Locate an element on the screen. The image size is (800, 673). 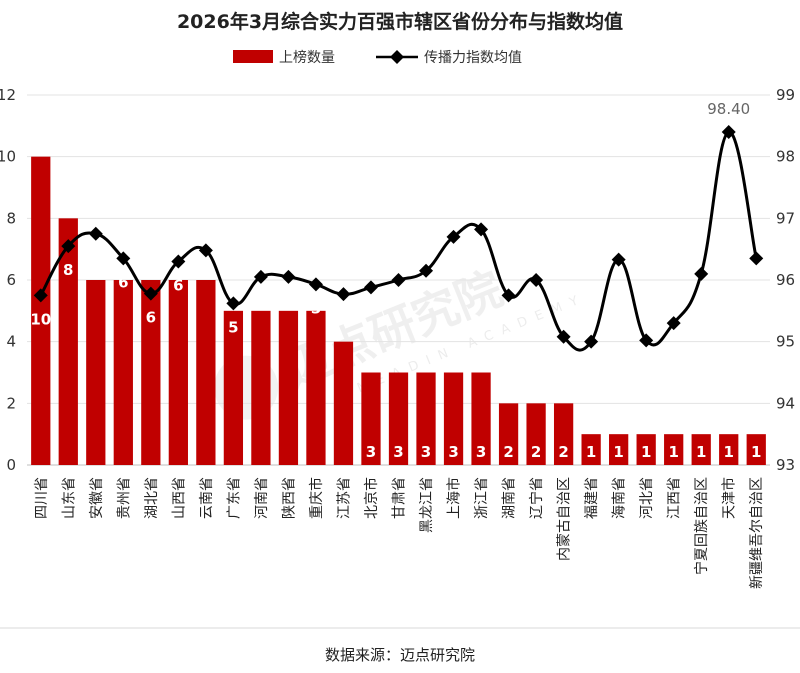
left-tick-label: 2 is located at coordinates (11, 403).